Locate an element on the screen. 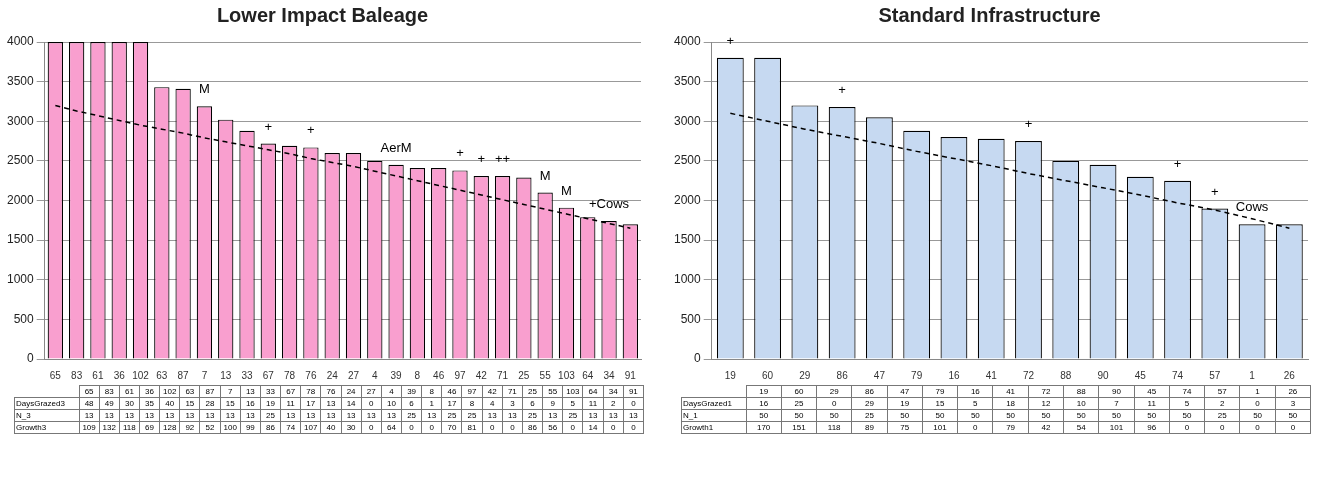 The width and height of the screenshot is (1341, 485). x-tick-label: 34 is located at coordinates (609, 375).